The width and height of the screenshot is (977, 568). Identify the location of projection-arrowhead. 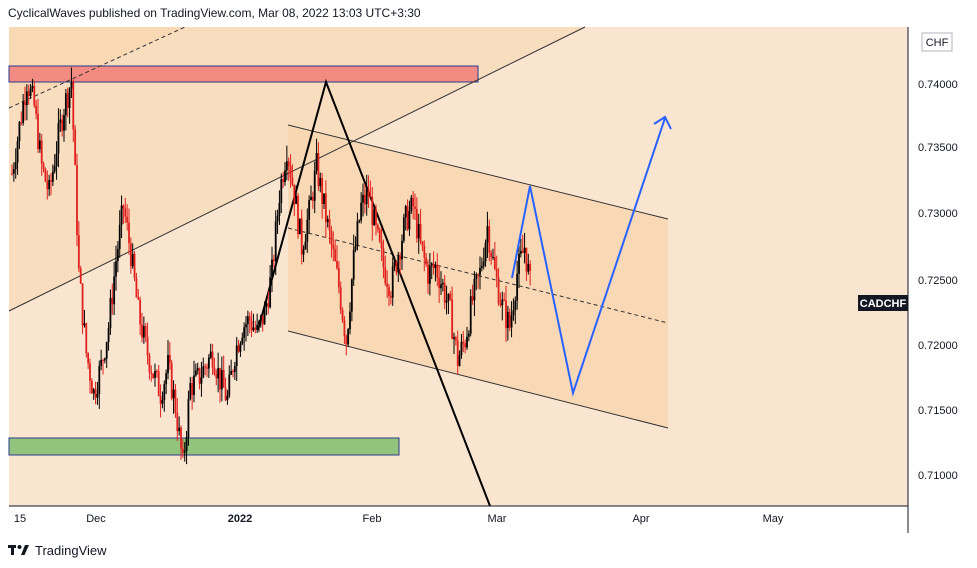
(662, 122).